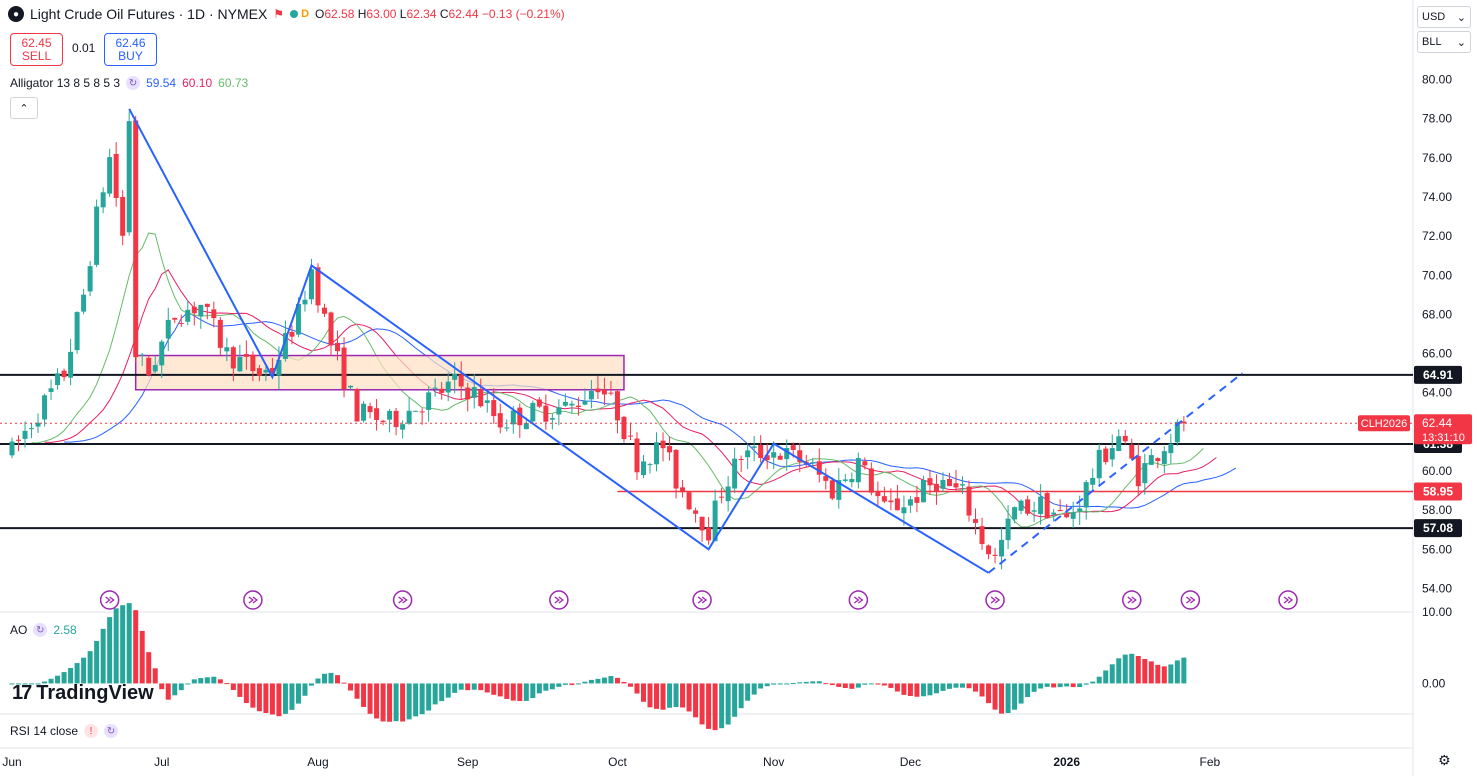 This screenshot has height=776, width=1477. I want to click on chevron-up-icon: ⌃, so click(24, 108).